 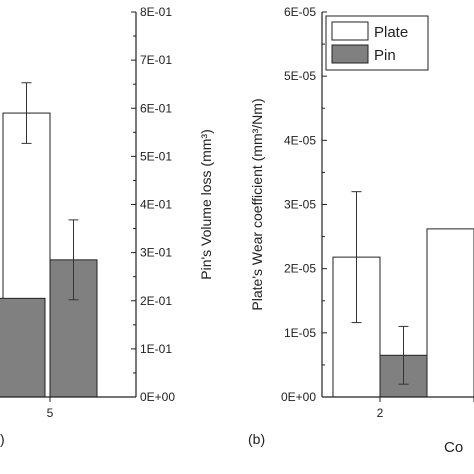 What do you see at coordinates (156, 349) in the screenshot?
I see `ytick-label-a: 1E-01` at bounding box center [156, 349].